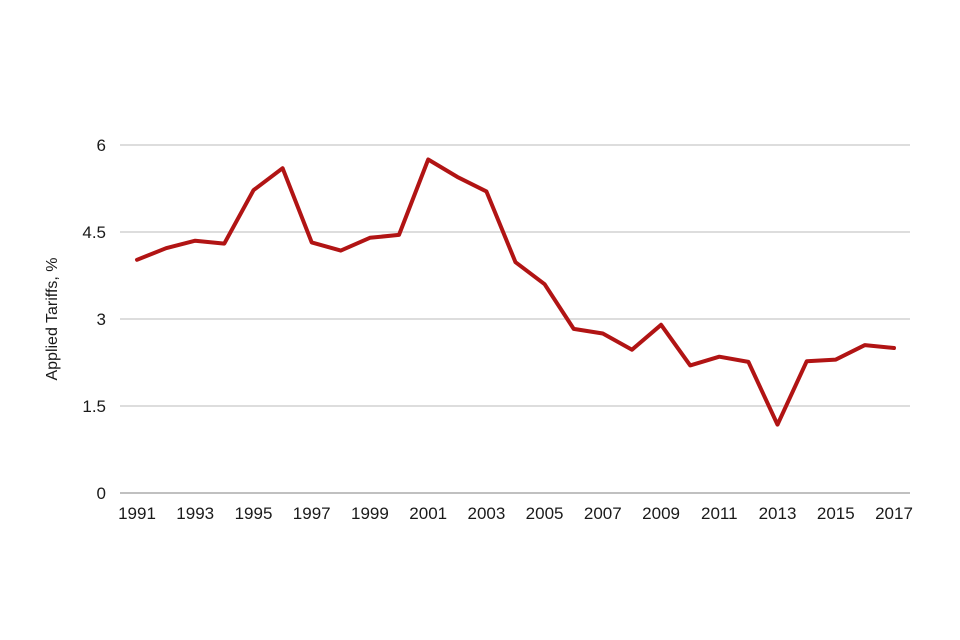  I want to click on y-axis-title: Applied Tariffs, %, so click(52, 318).